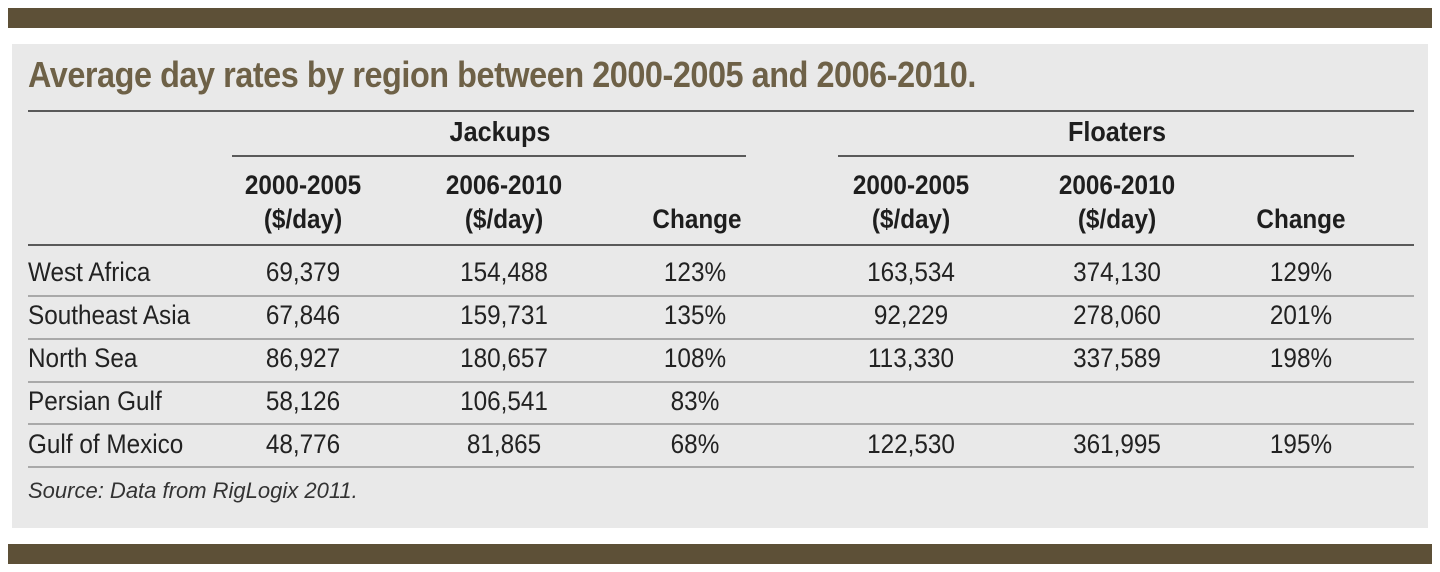  What do you see at coordinates (721, 111) in the screenshot?
I see `title-rule` at bounding box center [721, 111].